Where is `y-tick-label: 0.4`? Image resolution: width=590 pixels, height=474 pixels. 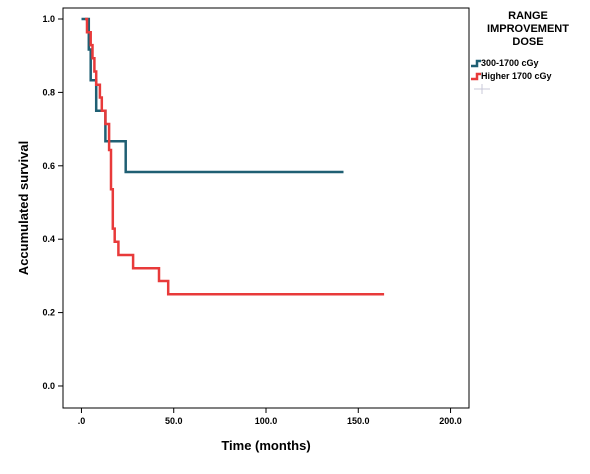
y-tick-label: 0.4 is located at coordinates (48, 239).